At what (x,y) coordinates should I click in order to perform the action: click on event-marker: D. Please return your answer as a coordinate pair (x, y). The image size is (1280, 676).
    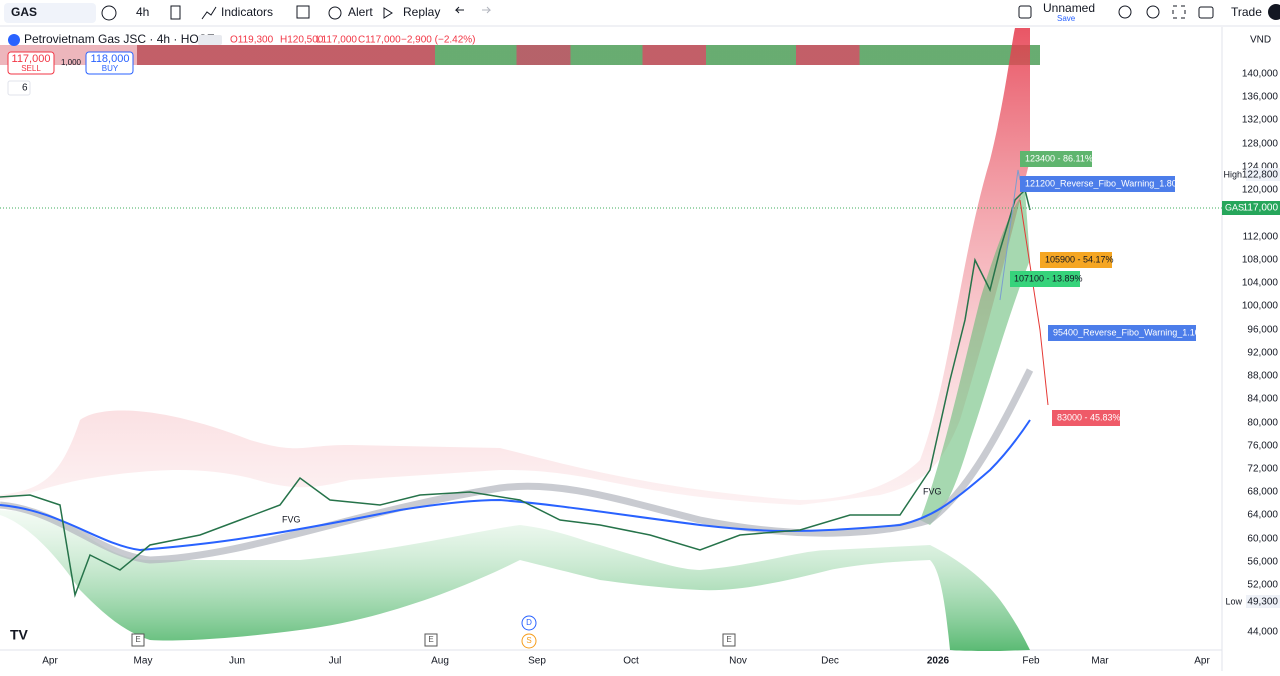
    Looking at the image, I should click on (529, 622).